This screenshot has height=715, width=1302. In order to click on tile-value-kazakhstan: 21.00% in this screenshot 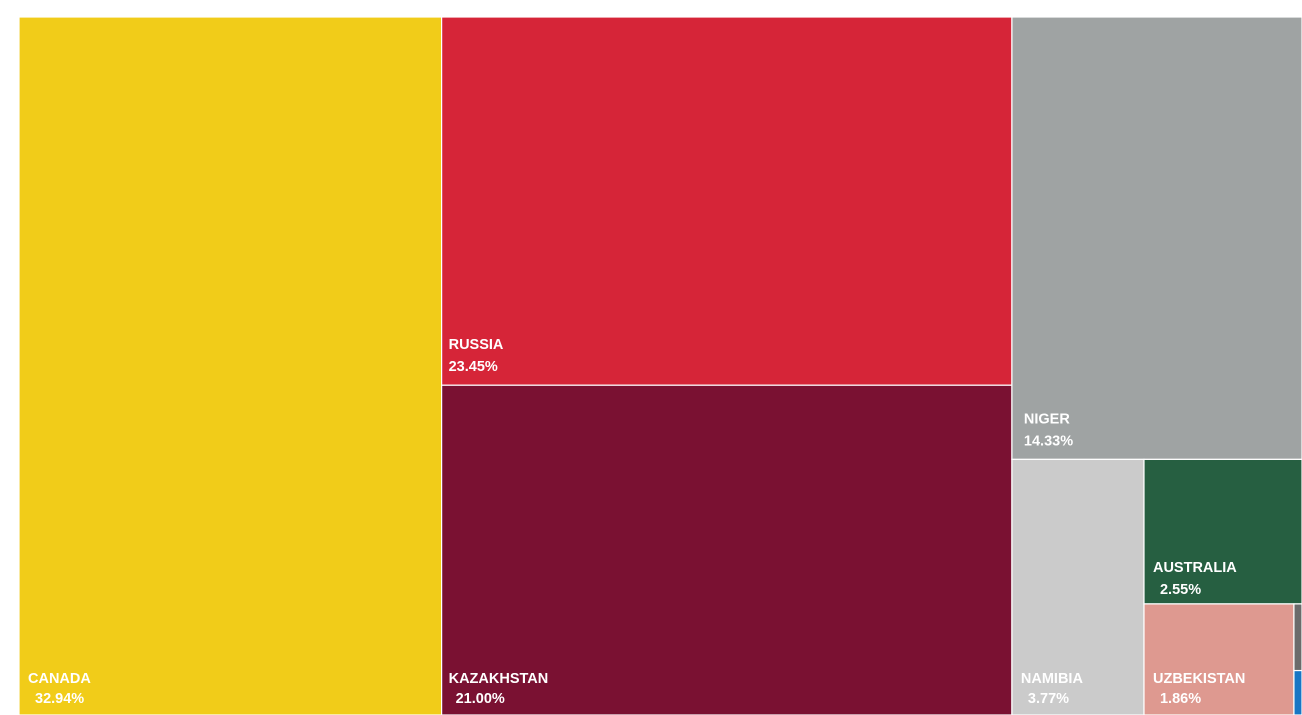, I will do `click(480, 699)`.